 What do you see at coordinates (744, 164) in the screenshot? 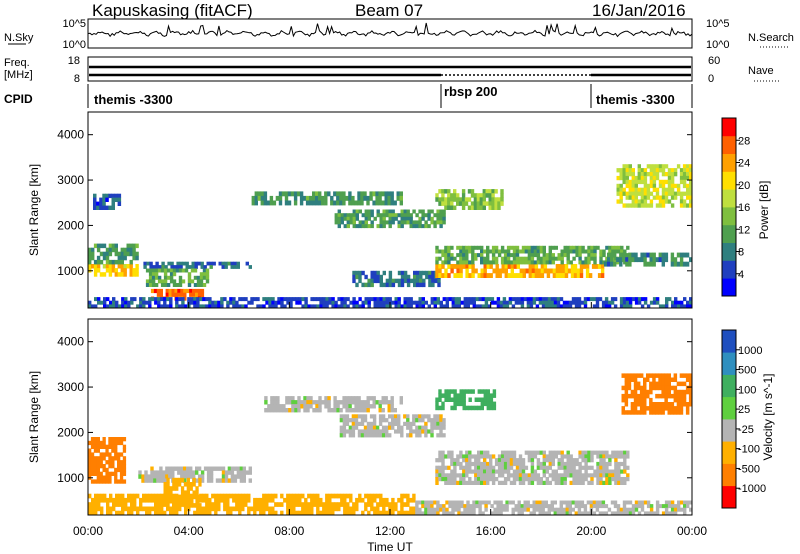
I see `colorbar-tick-label: 24` at bounding box center [744, 164].